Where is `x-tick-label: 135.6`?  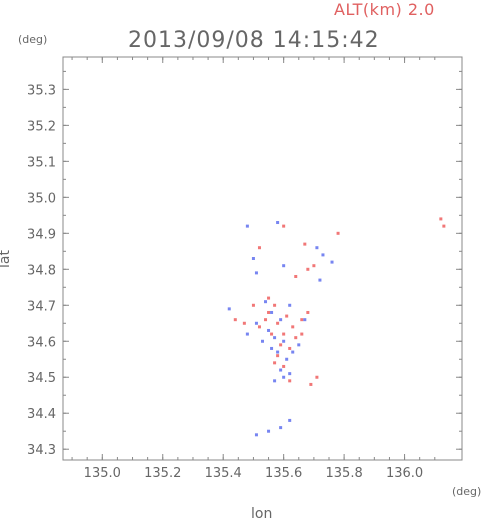
x-tick-label: 135.6 is located at coordinates (283, 473).